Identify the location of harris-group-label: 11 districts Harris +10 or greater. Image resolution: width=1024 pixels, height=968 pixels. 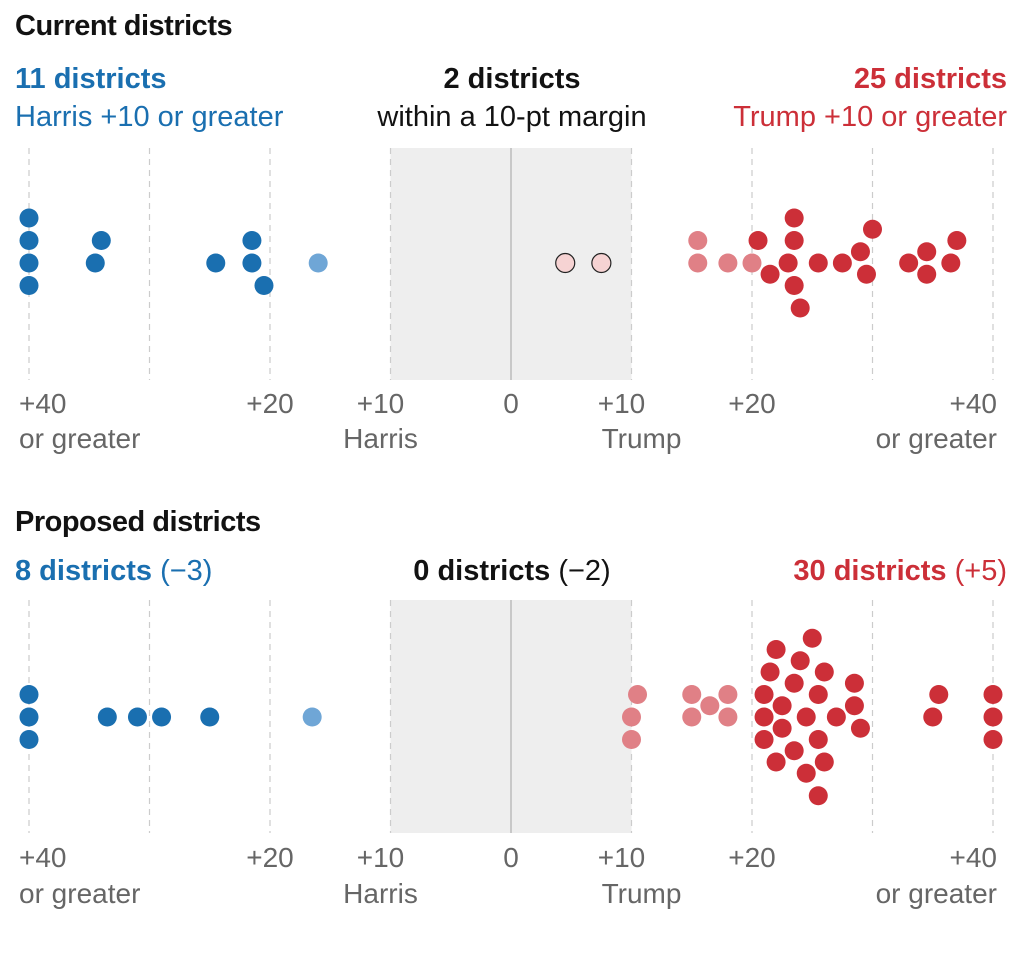
(149, 98).